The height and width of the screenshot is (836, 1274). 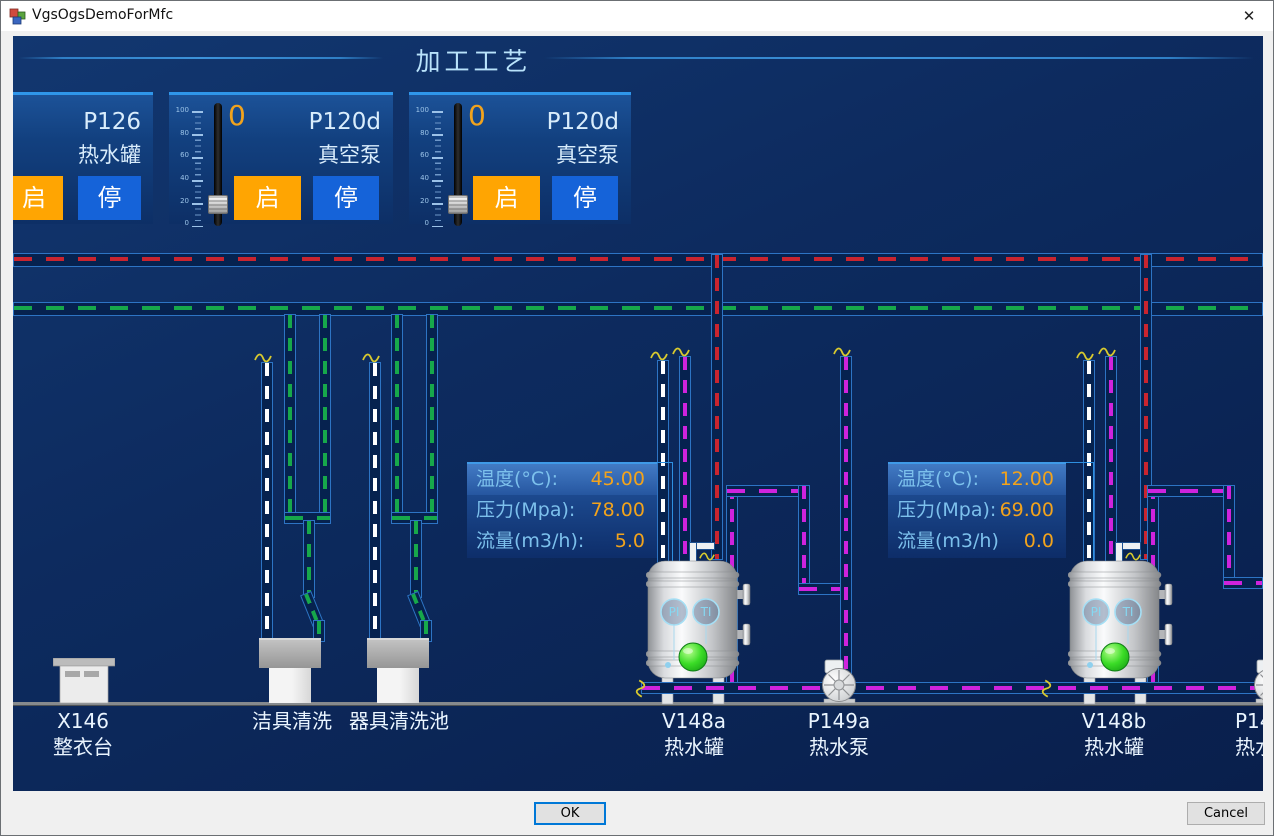 What do you see at coordinates (1249, 16) in the screenshot?
I see `close-icon: ✕` at bounding box center [1249, 16].